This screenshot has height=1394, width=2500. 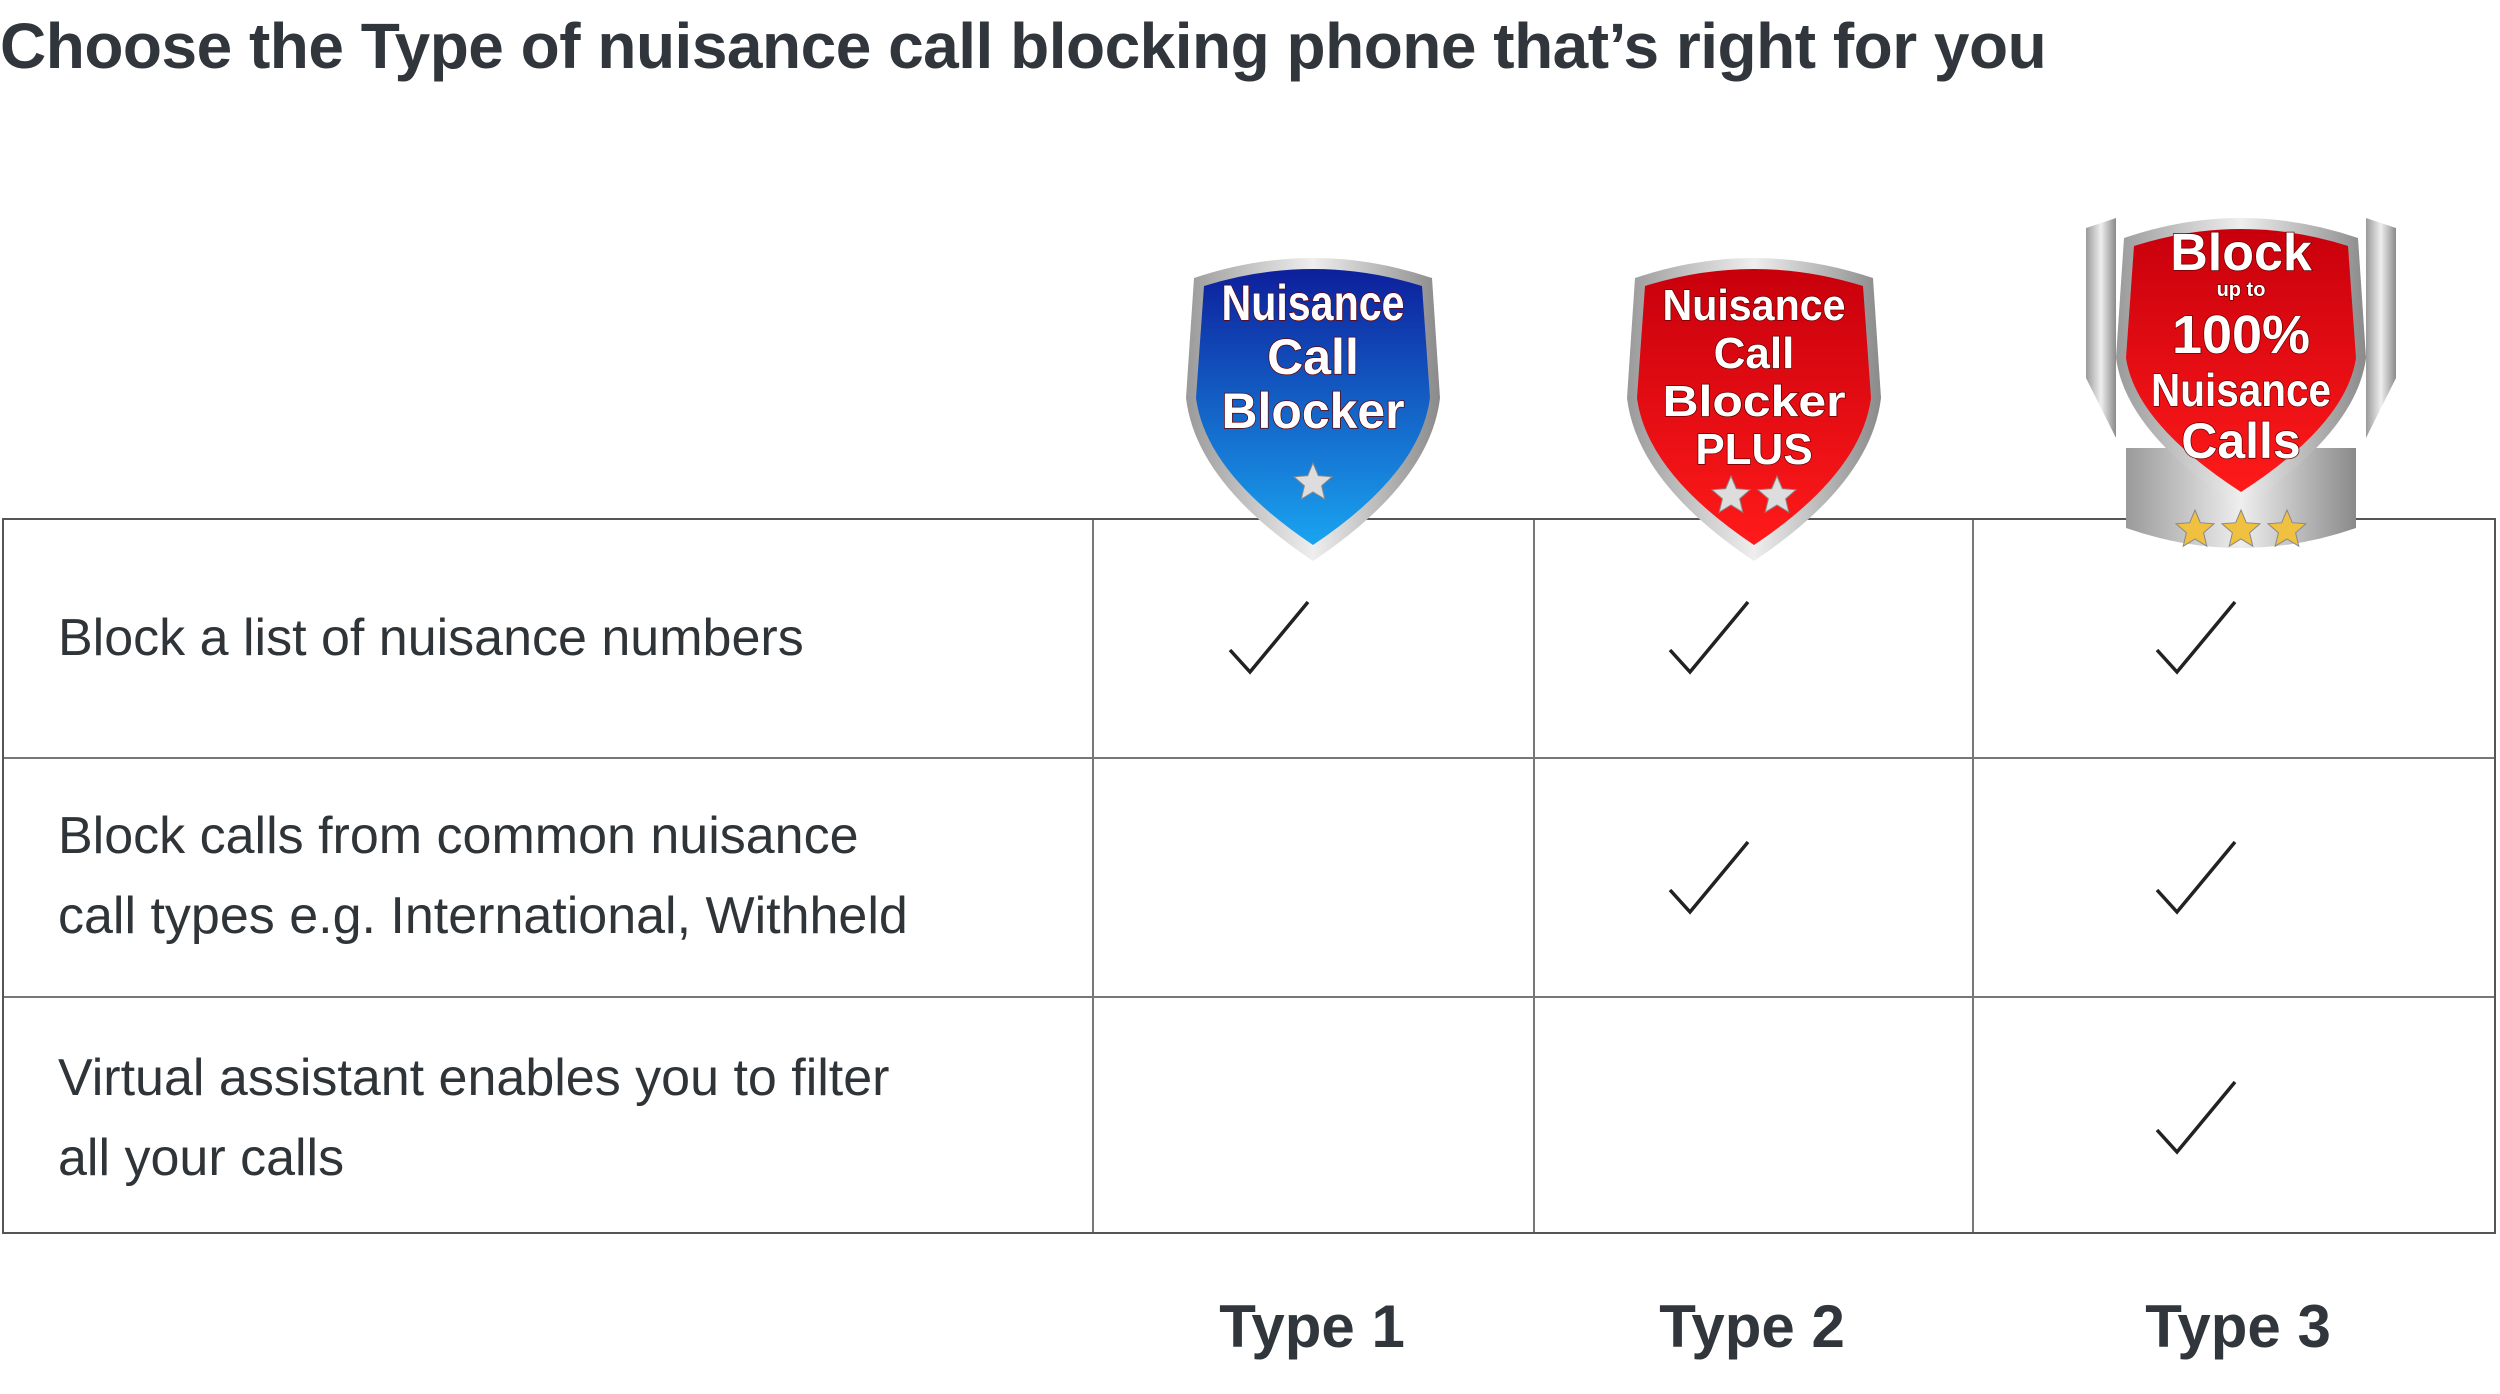 What do you see at coordinates (1753, 449) in the screenshot?
I see `badge-text: PLUS` at bounding box center [1753, 449].